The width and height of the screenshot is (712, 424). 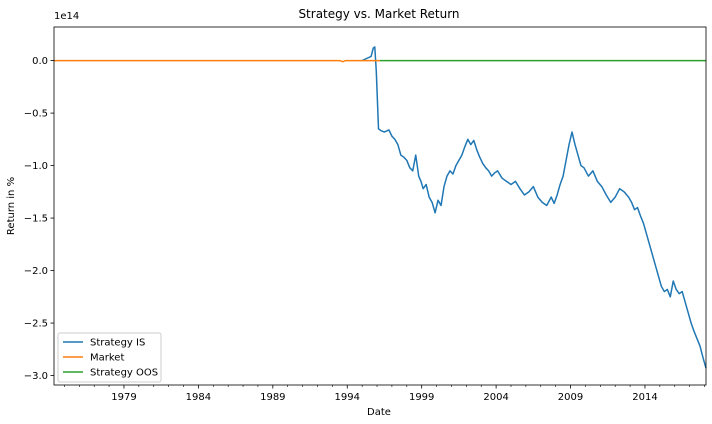 I want to click on y-axis-label: Return in %, so click(x=11, y=206).